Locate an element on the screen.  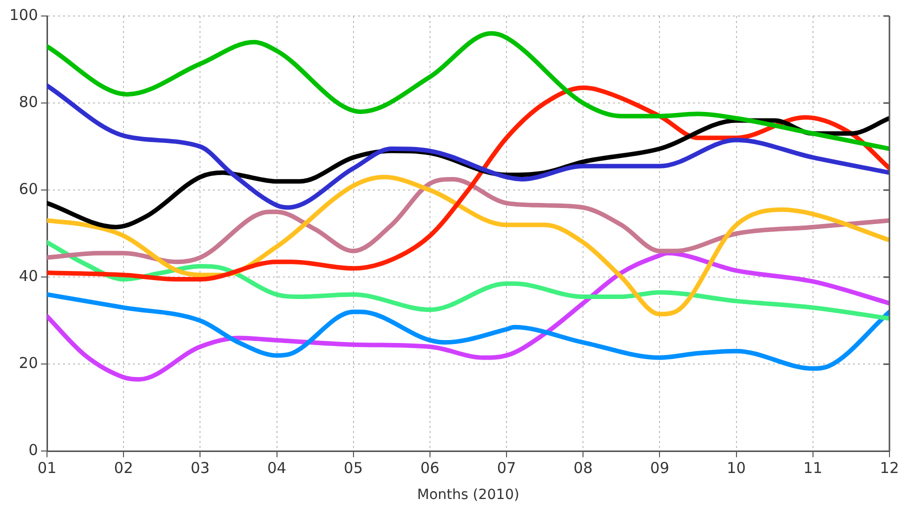
x-tick-label: 05 is located at coordinates (353, 468).